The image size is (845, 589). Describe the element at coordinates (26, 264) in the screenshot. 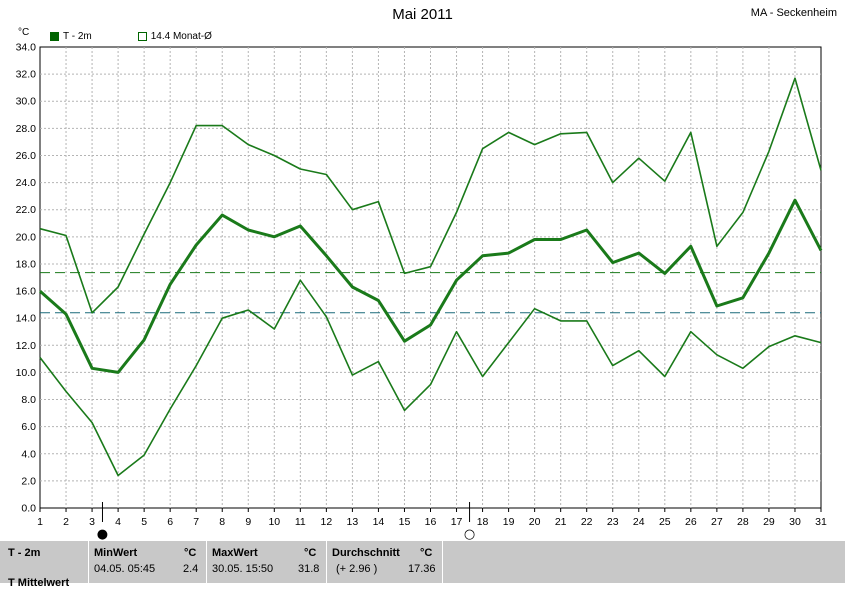

I see `y-tick-label: 18.0` at that location.